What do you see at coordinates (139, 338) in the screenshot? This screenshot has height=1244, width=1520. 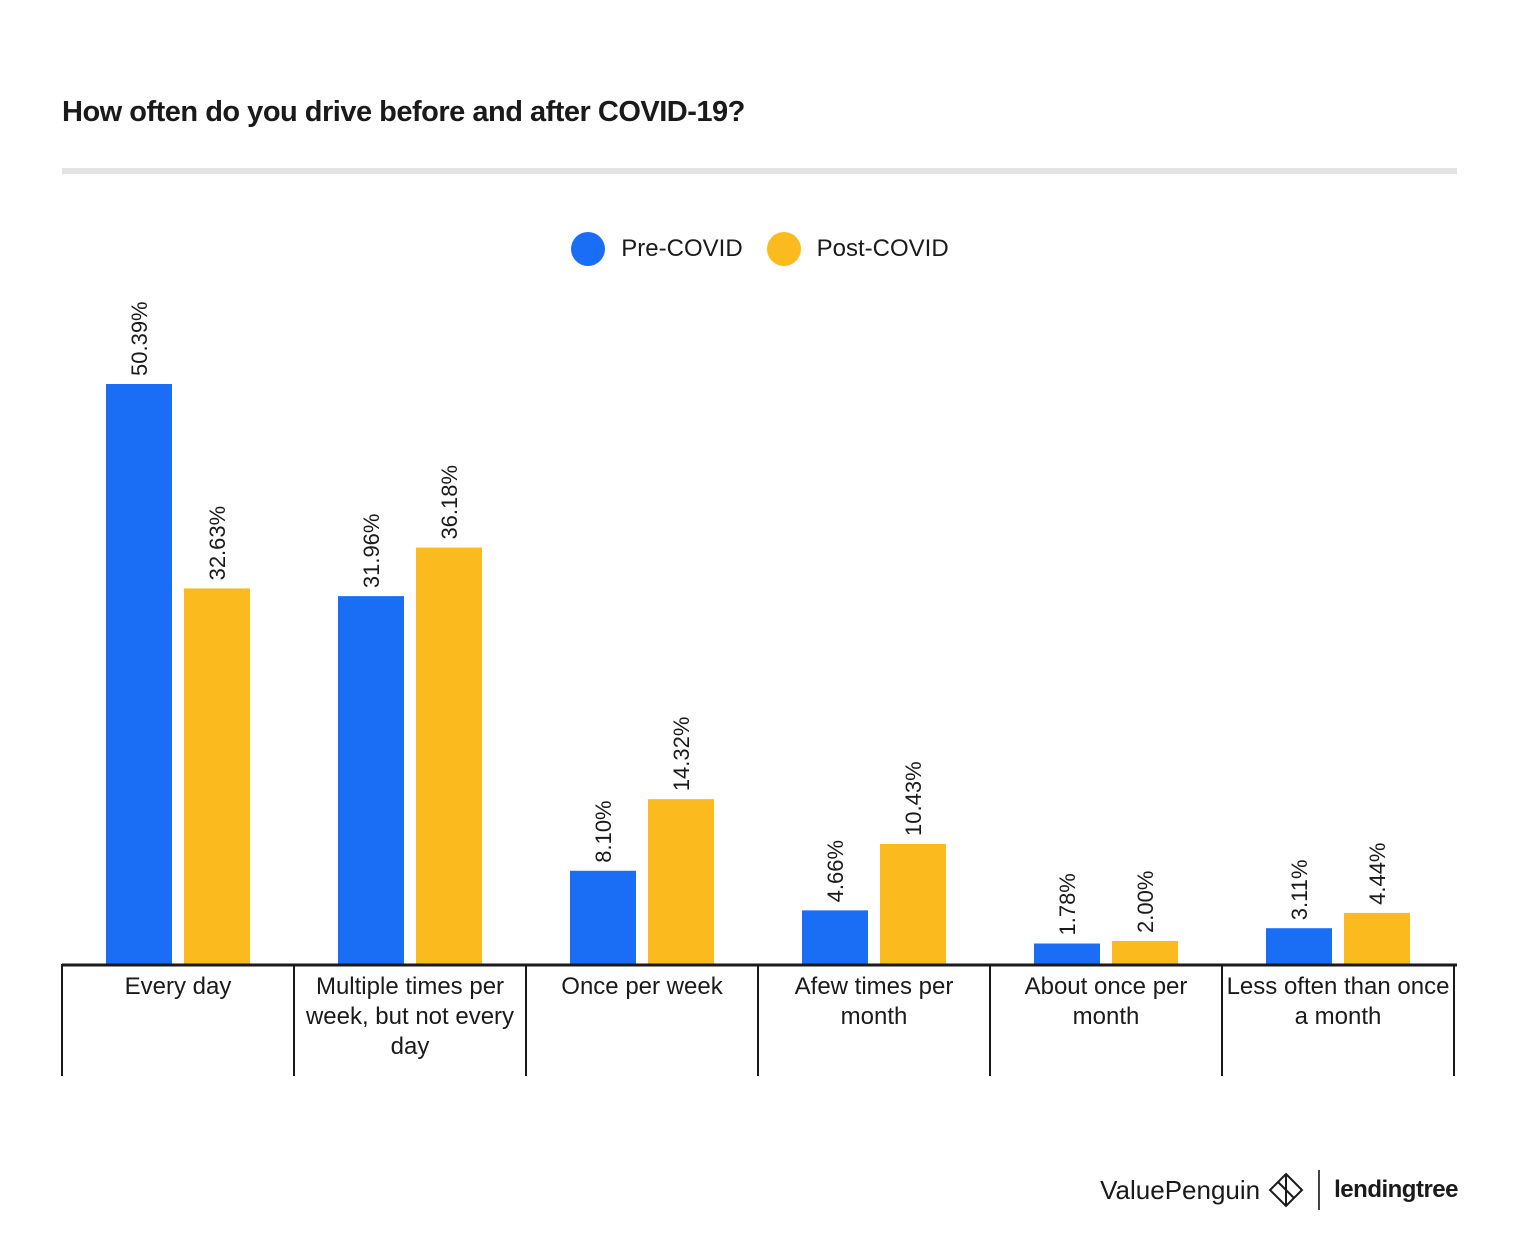 I see `data-label-pre-covid-0: 50.39%` at bounding box center [139, 338].